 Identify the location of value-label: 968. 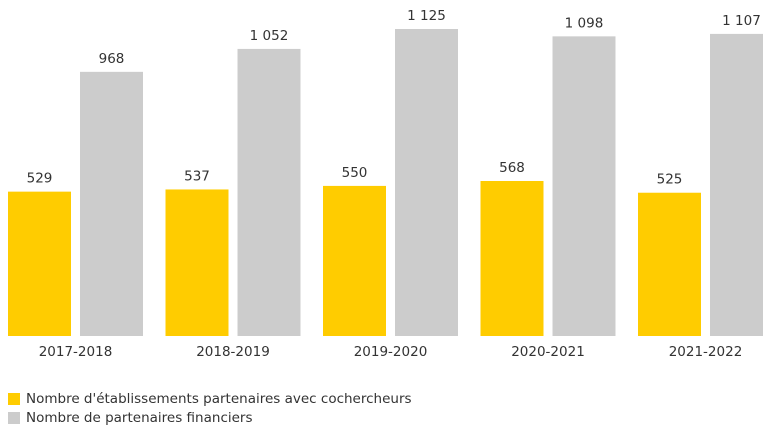
(112, 59).